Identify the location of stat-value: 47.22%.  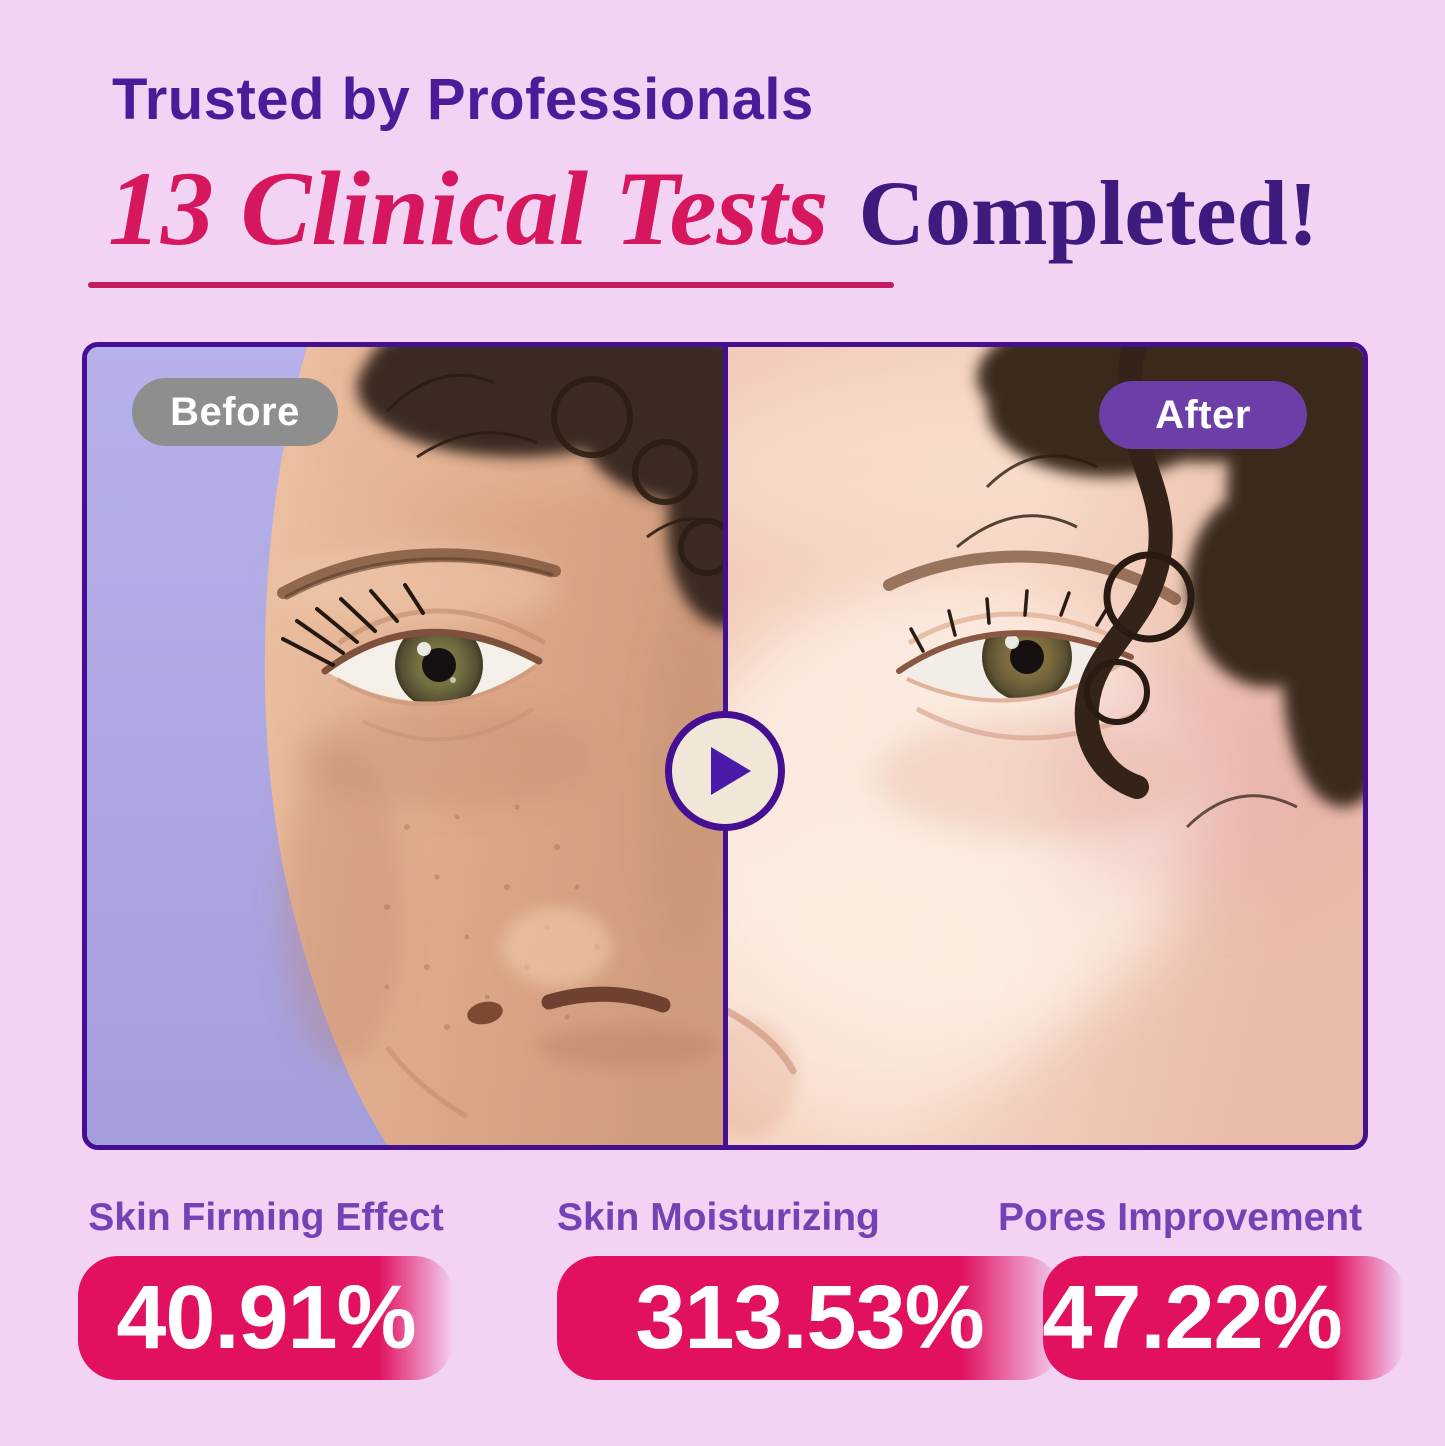
(1192, 1317).